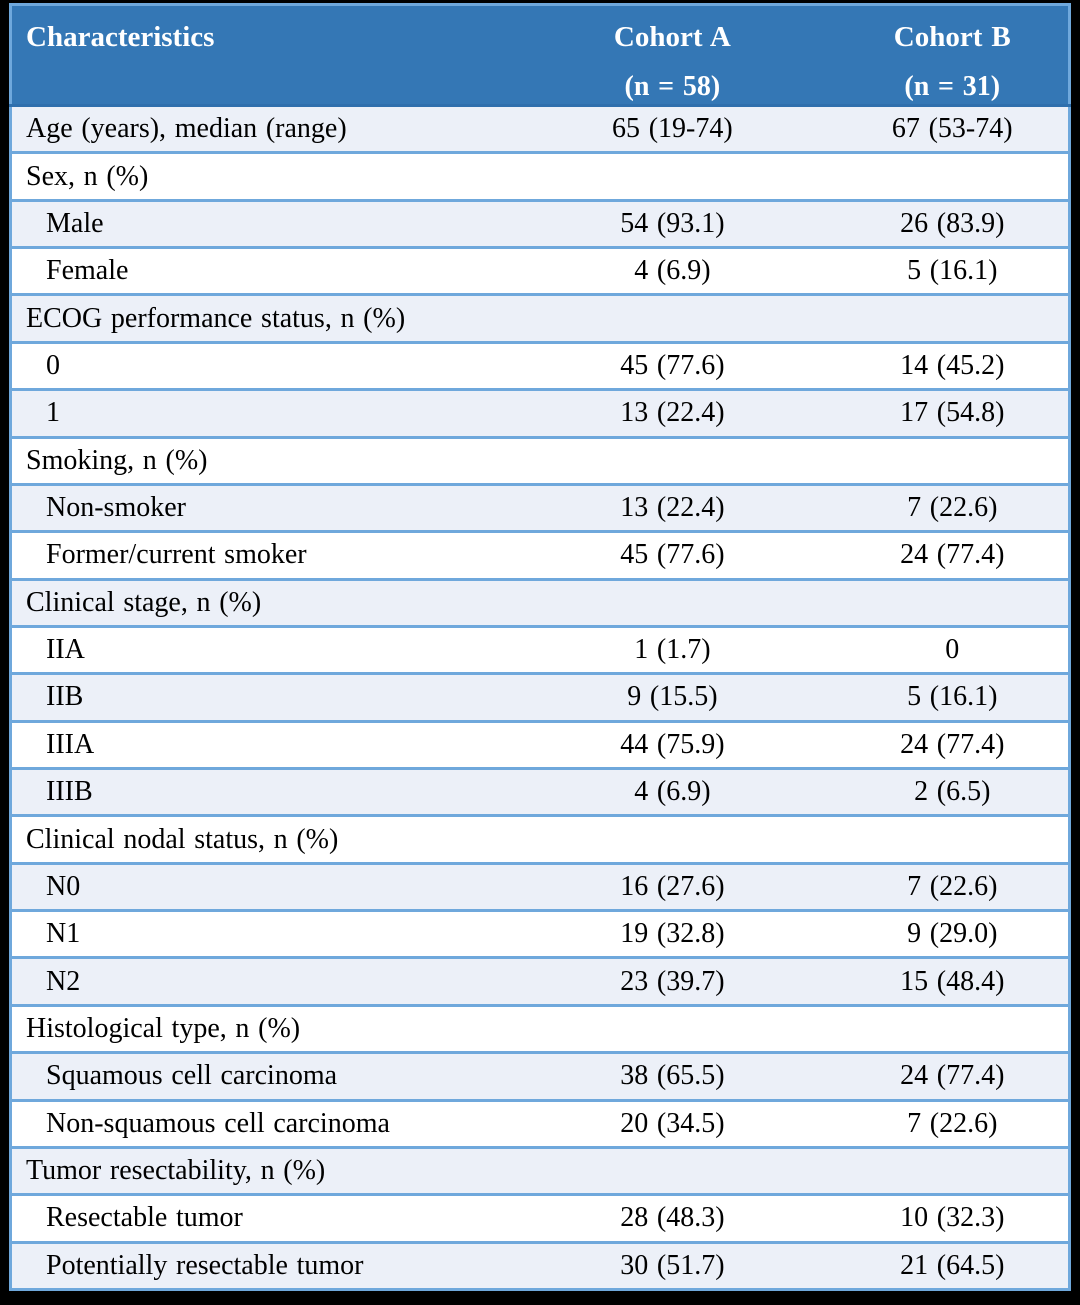 This screenshot has height=1305, width=1080. I want to click on table-row: 0 45 (77.6) 14 (45.2), so click(540, 366).